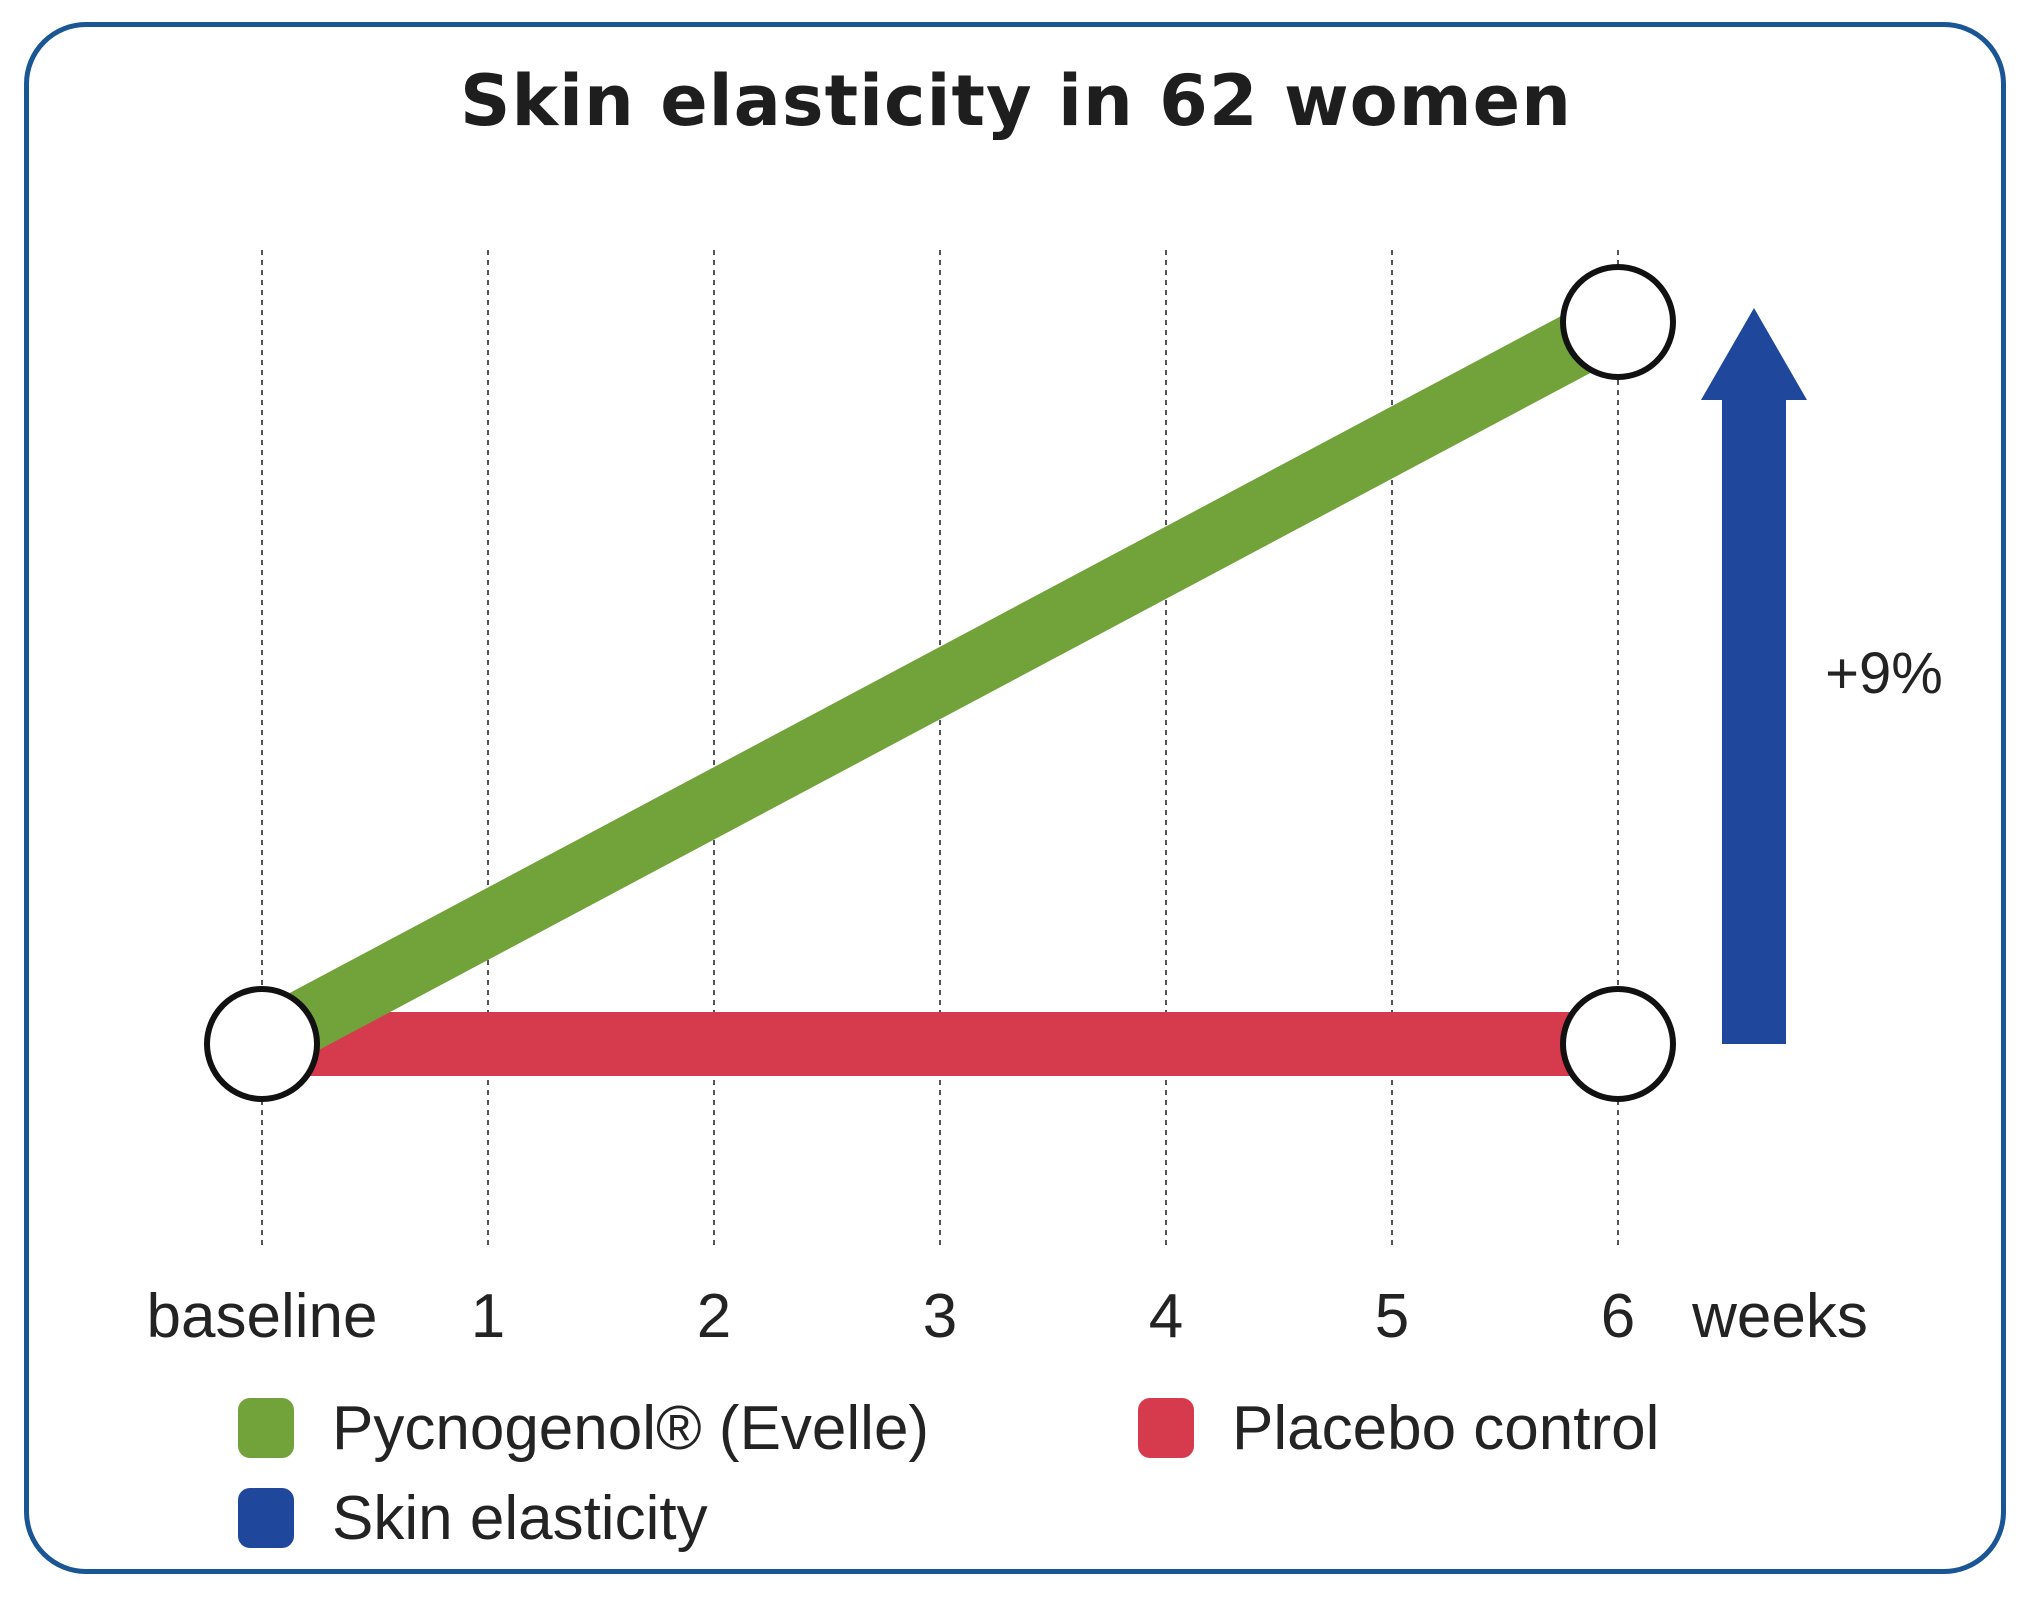  I want to click on x-tick-label: baseline, so click(262, 1316).